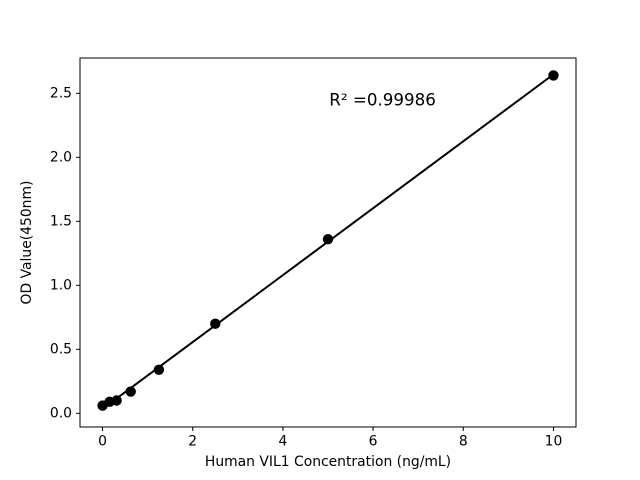 This screenshot has height=480, width=640. I want to click on y-tick-label: 2.0, so click(61, 157).